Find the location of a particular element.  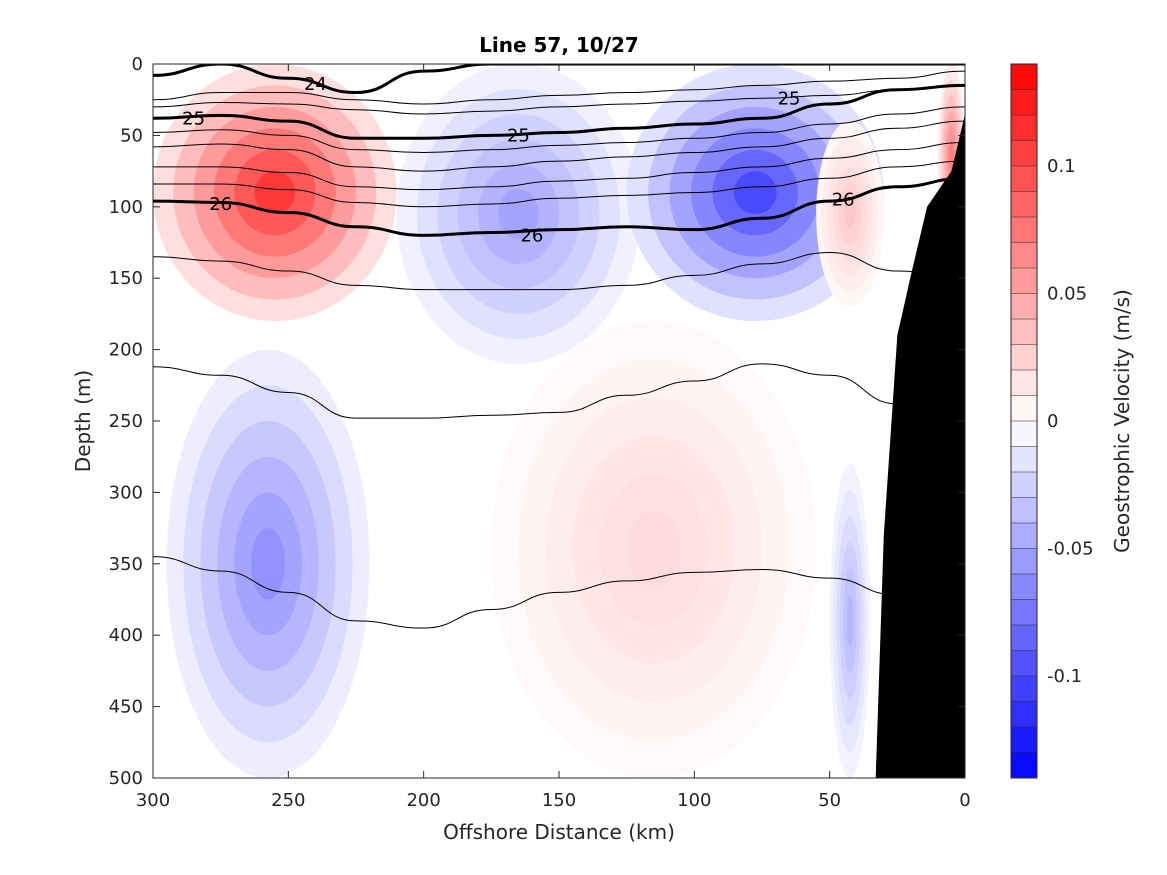

y-tick-label: 250 is located at coordinates (126, 421).